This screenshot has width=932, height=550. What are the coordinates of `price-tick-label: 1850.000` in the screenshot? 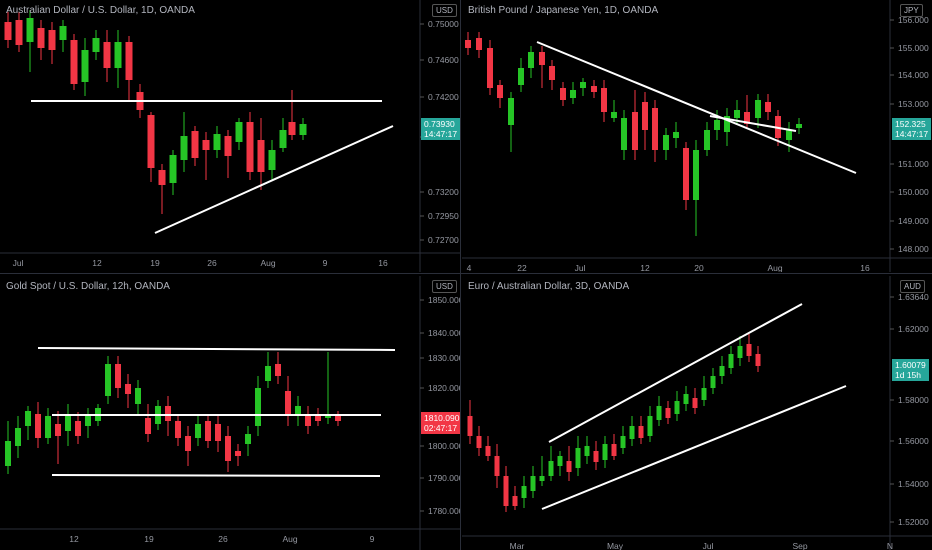 It's located at (444, 300).